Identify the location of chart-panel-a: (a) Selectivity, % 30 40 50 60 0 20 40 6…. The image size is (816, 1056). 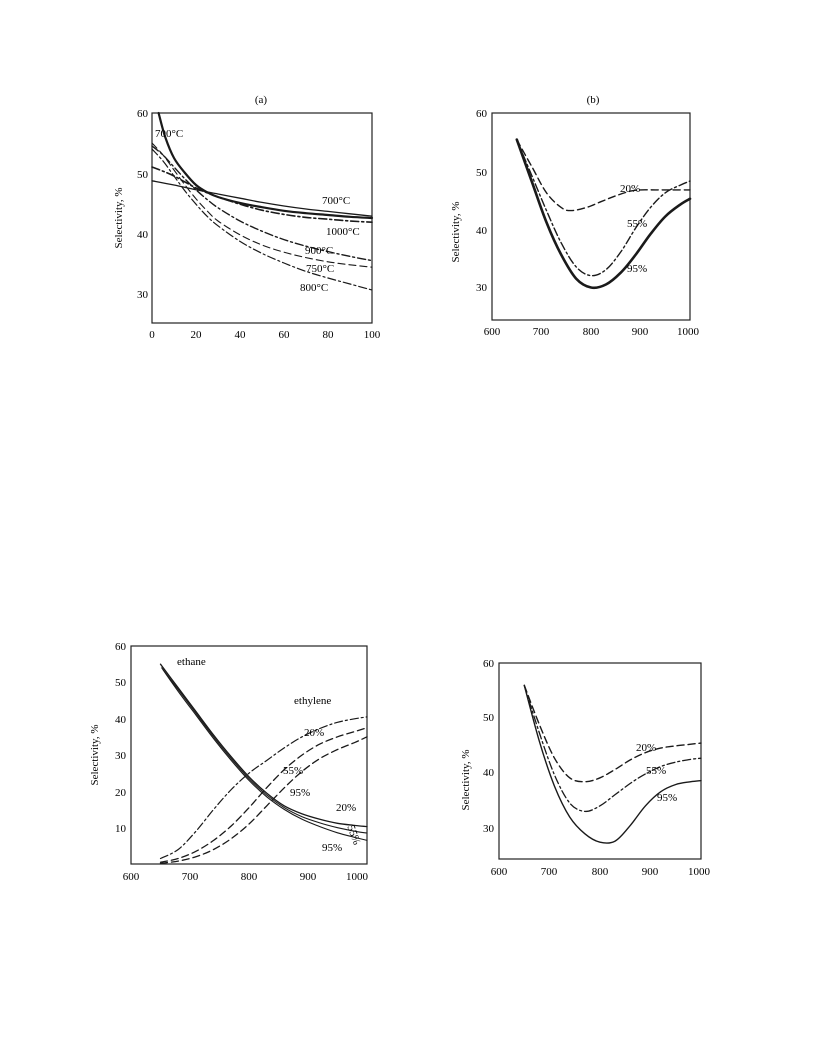
(247, 217).